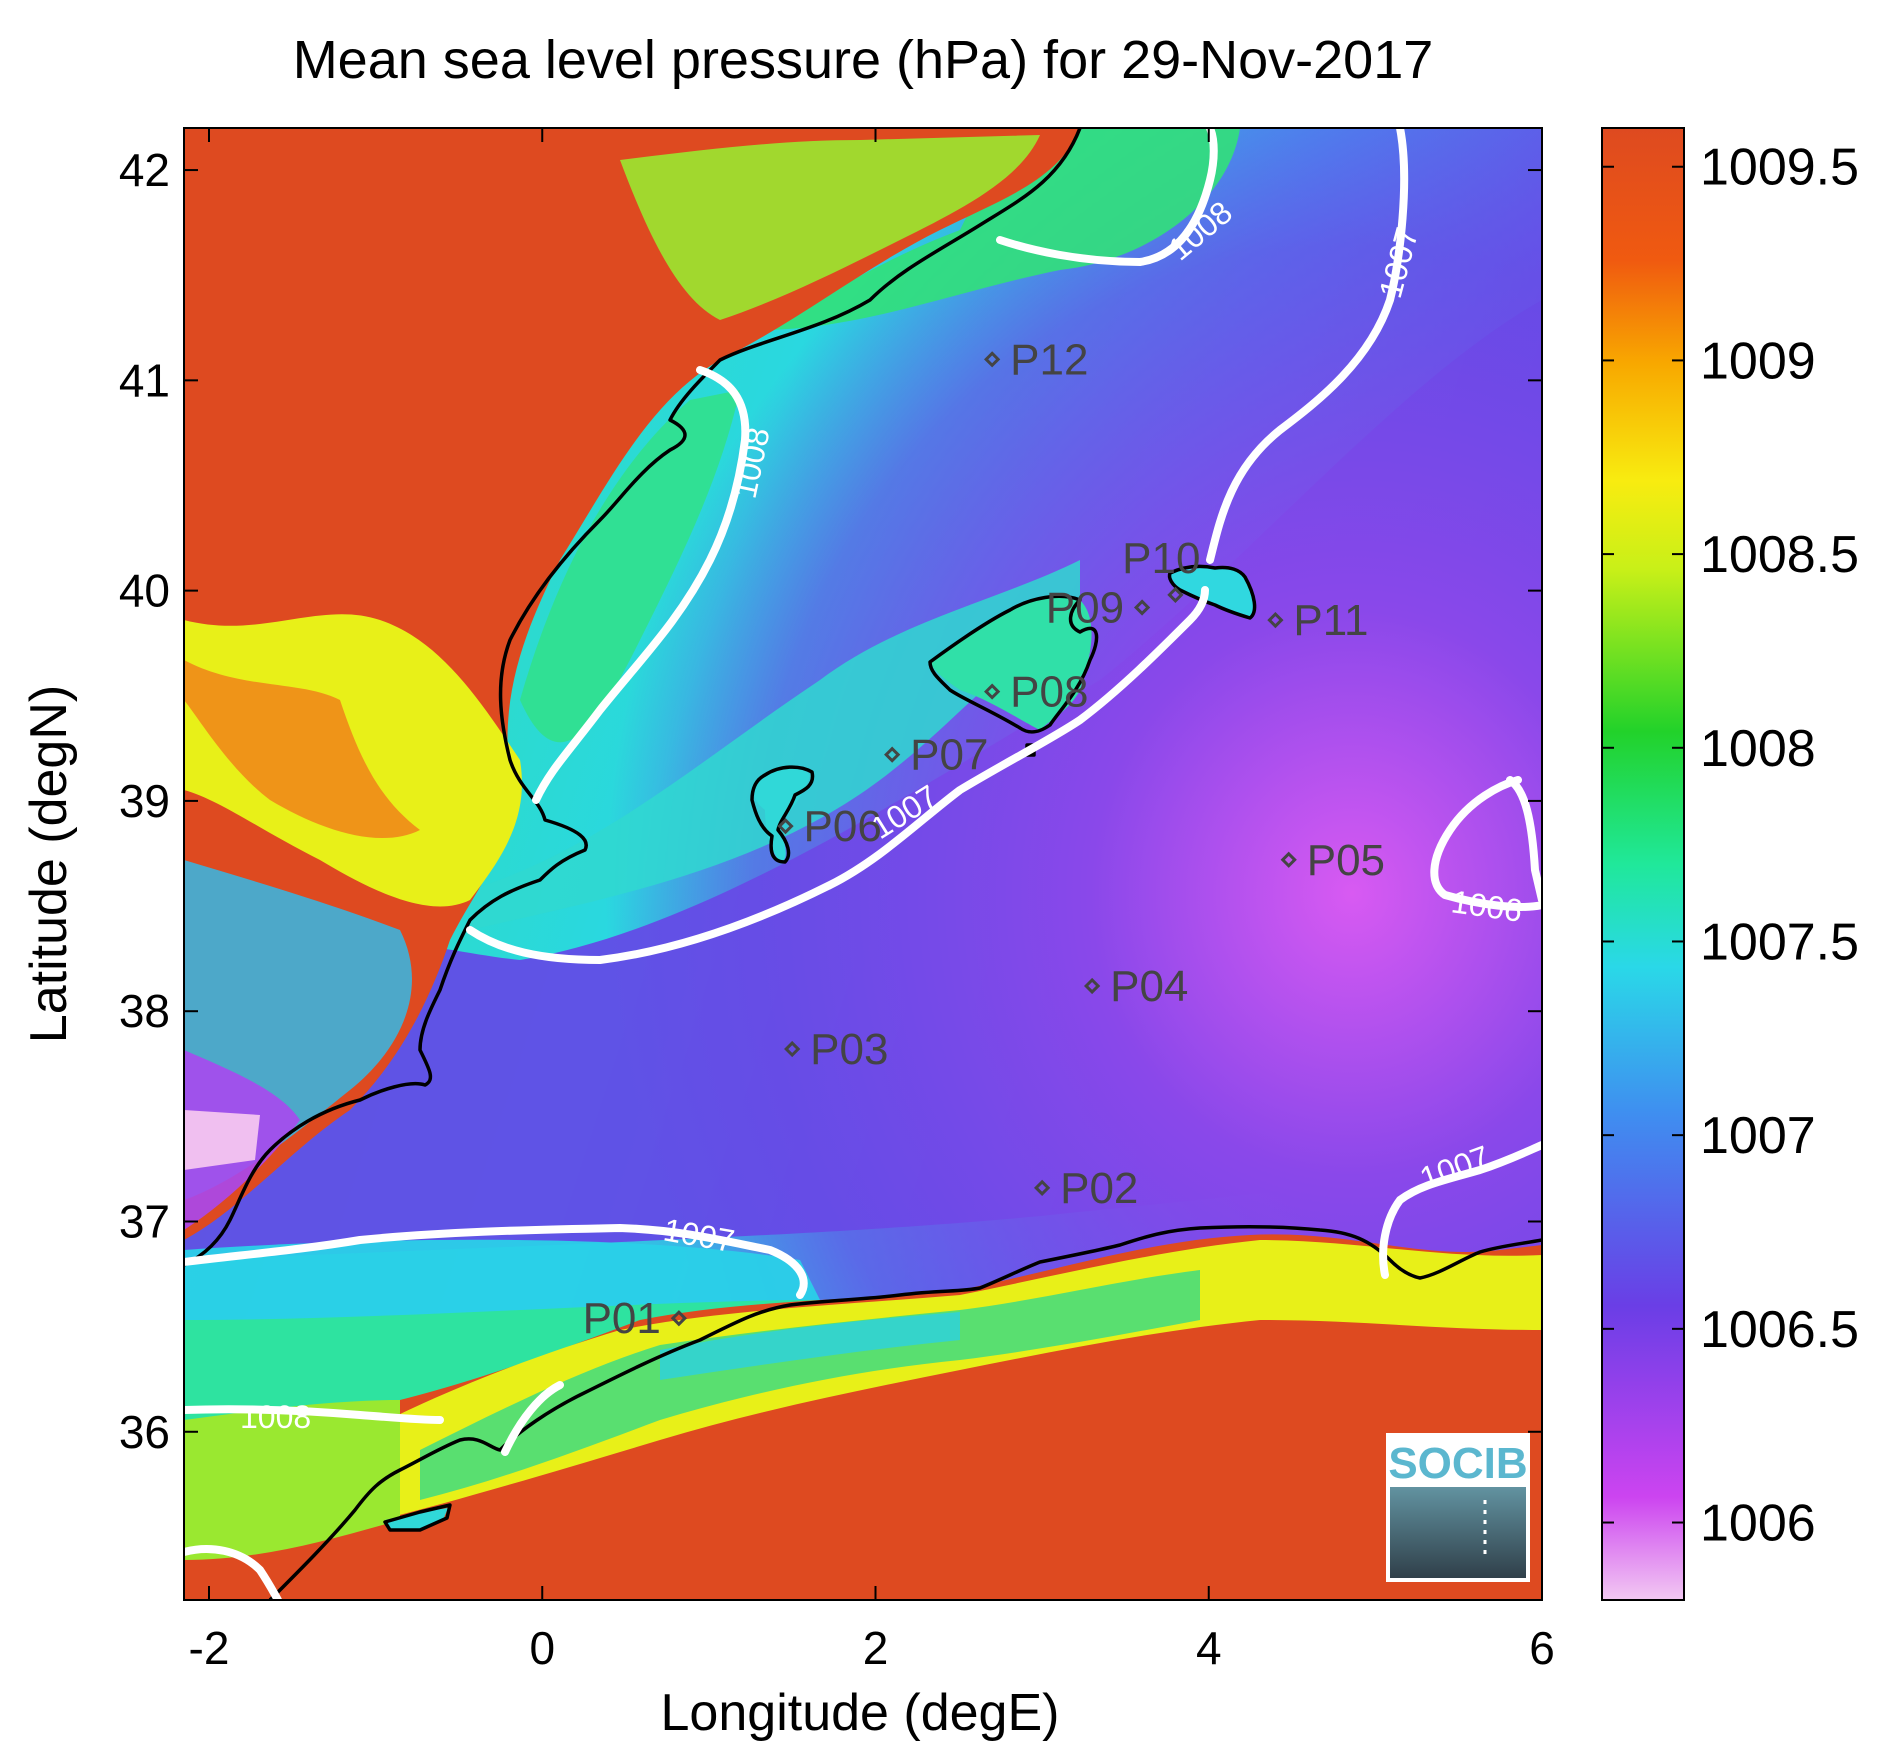  I want to click on colorbar-tick-label: 1007.5, so click(1779, 942).